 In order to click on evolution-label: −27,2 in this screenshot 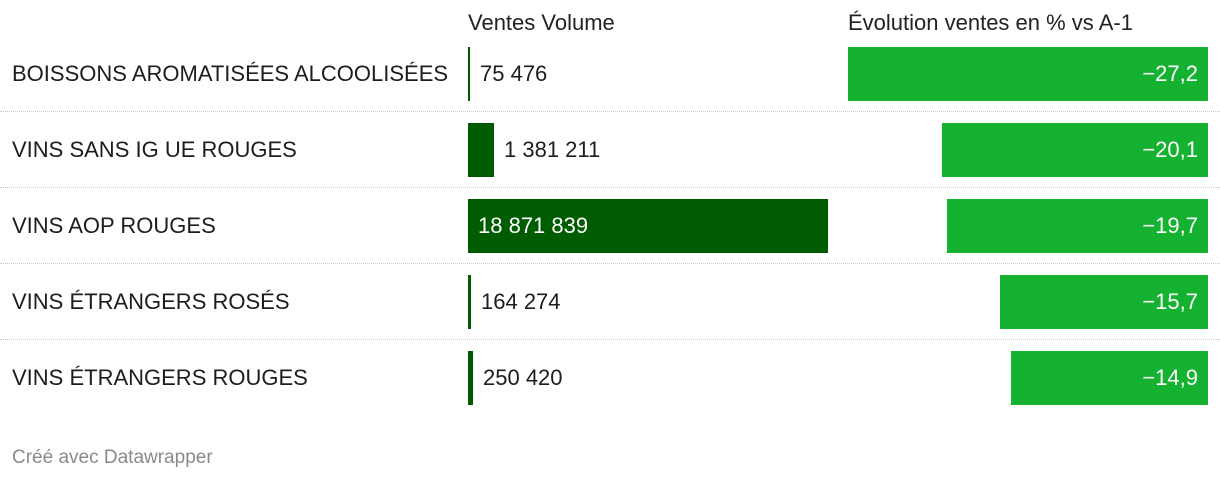, I will do `click(1170, 73)`.